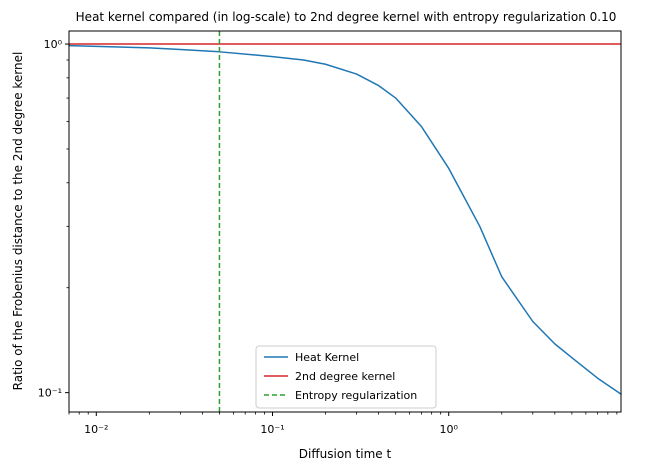  Describe the element at coordinates (449, 429) in the screenshot. I see `x-tick-label: 10⁰` at that location.